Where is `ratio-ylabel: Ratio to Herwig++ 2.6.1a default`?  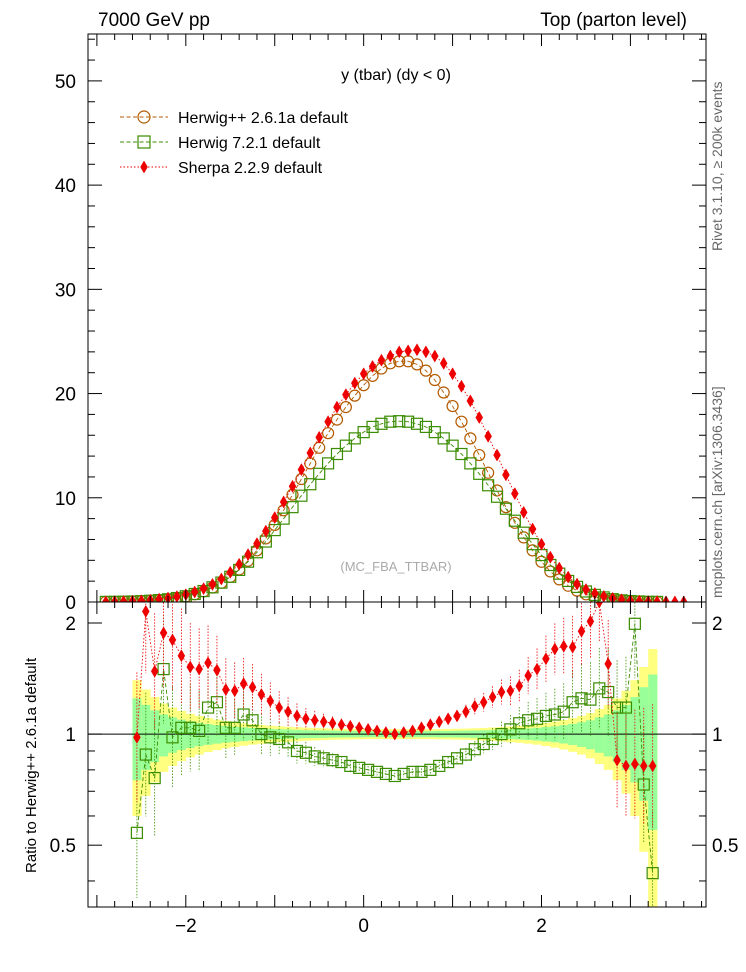 ratio-ylabel: Ratio to Herwig++ 2.6.1a default is located at coordinates (31, 765).